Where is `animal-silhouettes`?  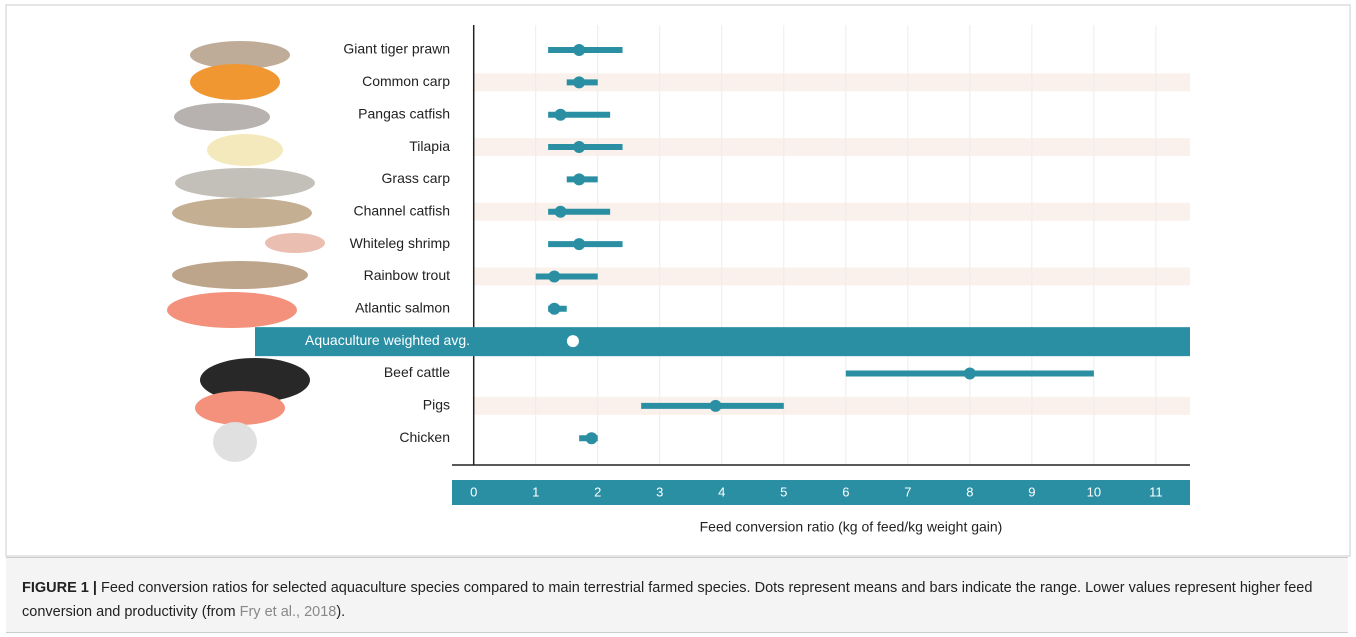
animal-silhouettes is located at coordinates (246, 251).